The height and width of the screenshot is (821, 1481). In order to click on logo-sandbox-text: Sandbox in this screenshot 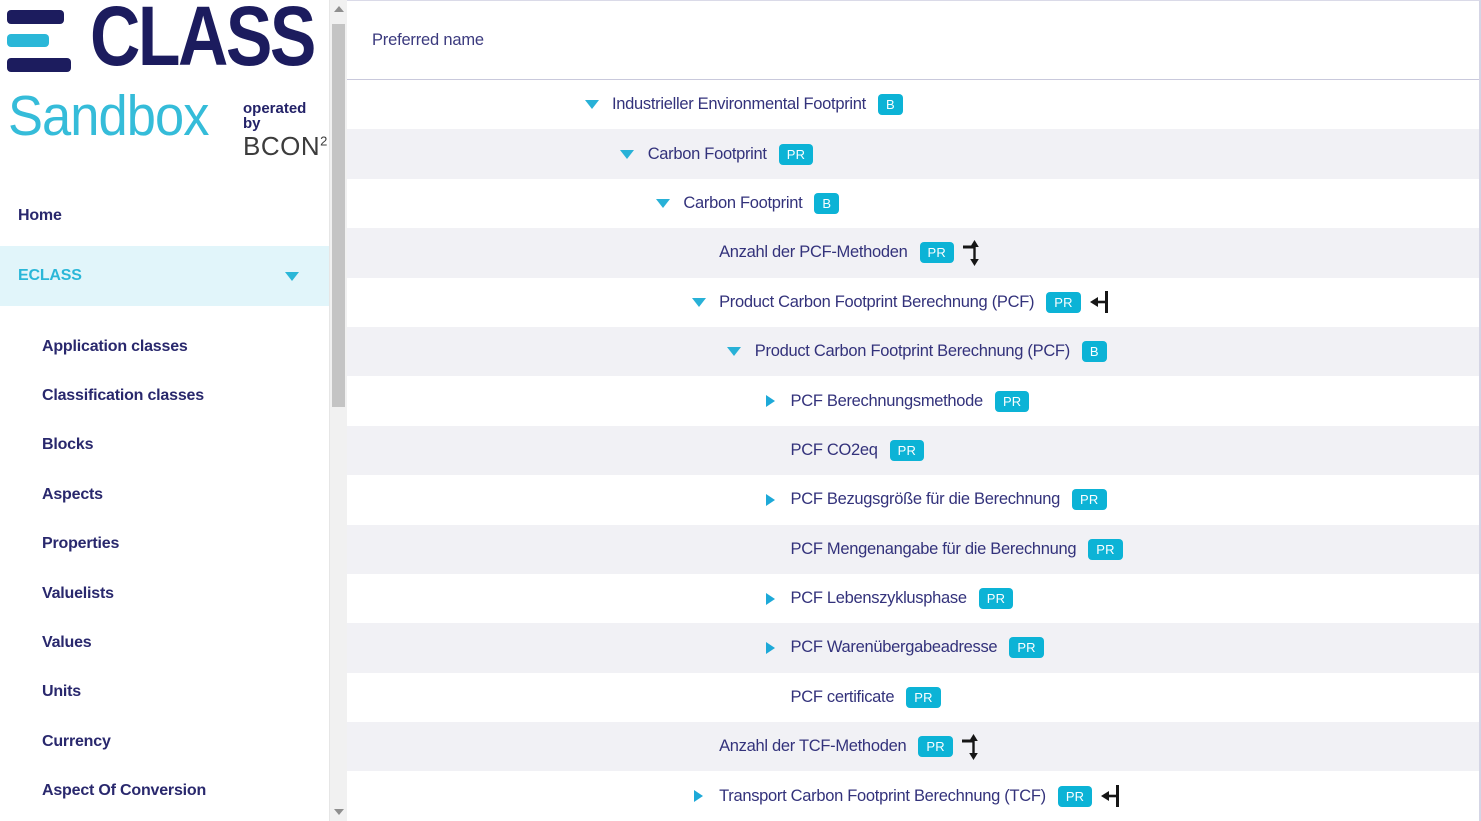, I will do `click(109, 116)`.